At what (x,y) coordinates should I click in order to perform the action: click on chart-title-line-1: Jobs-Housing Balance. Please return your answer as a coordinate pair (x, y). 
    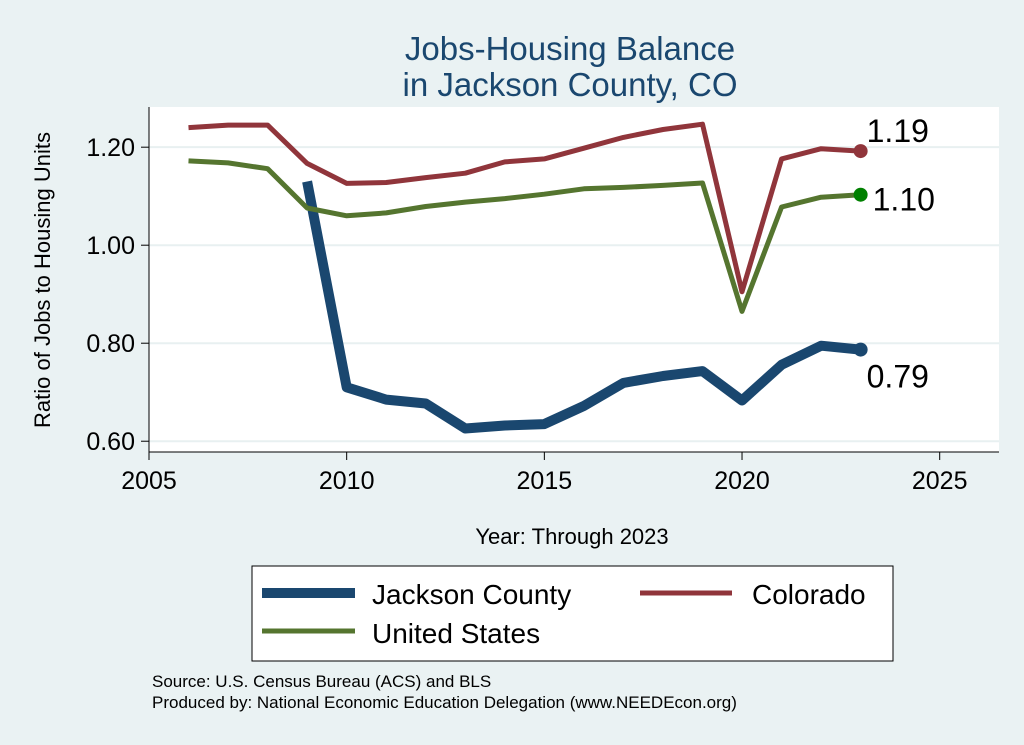
    Looking at the image, I should click on (570, 48).